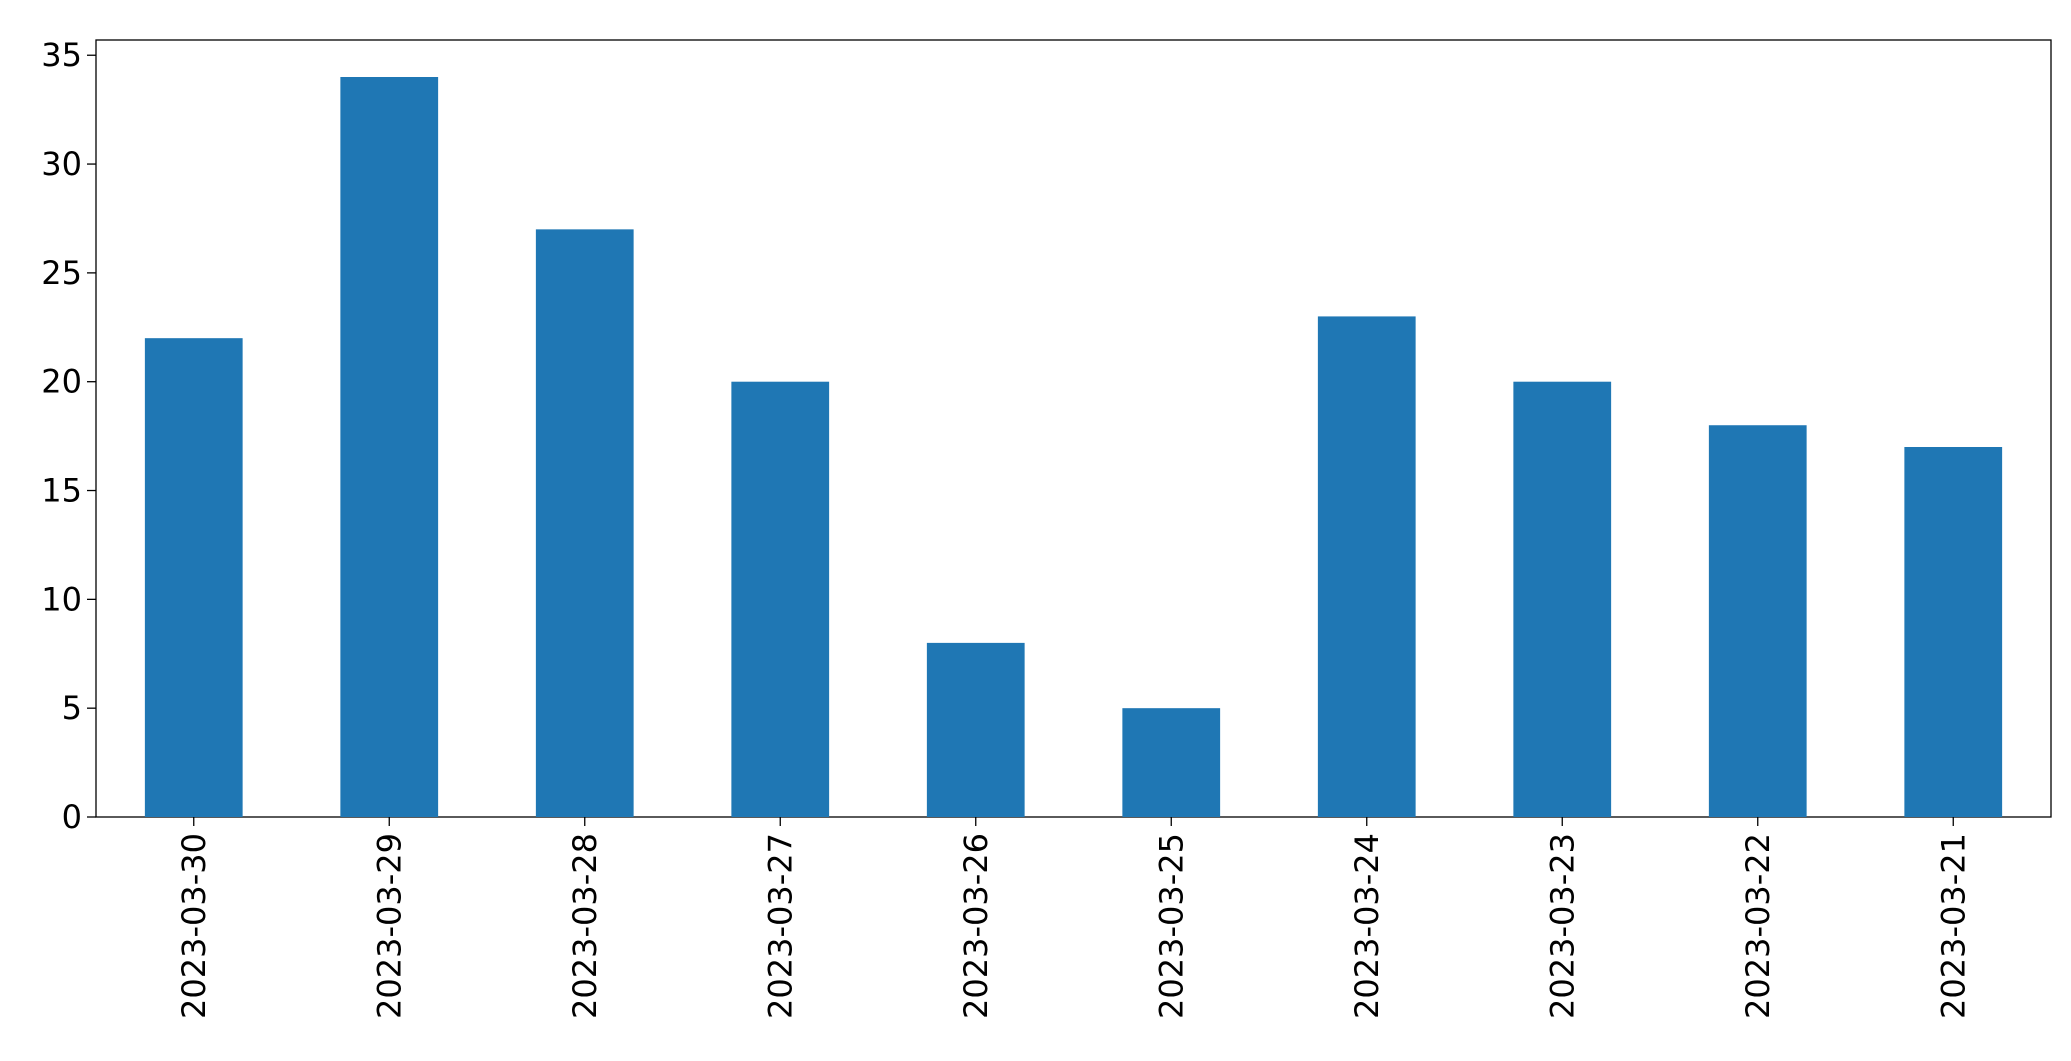  Describe the element at coordinates (585, 926) in the screenshot. I see `x-tick-label: 2023-03-28` at that location.